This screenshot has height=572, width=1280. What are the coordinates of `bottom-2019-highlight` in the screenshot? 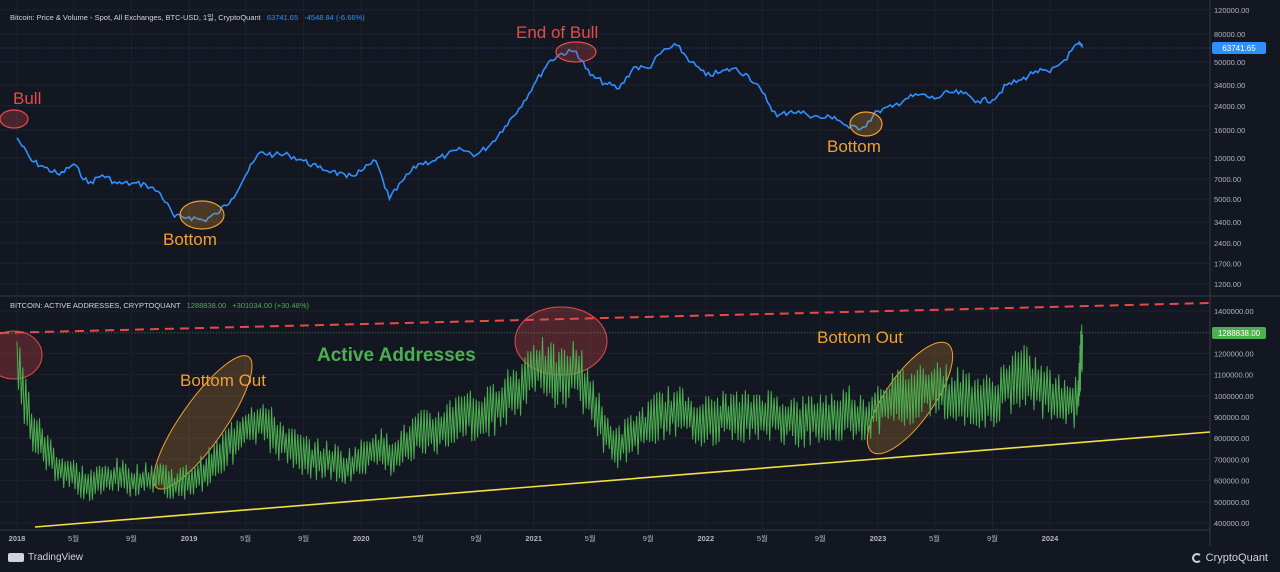 It's located at (202, 215).